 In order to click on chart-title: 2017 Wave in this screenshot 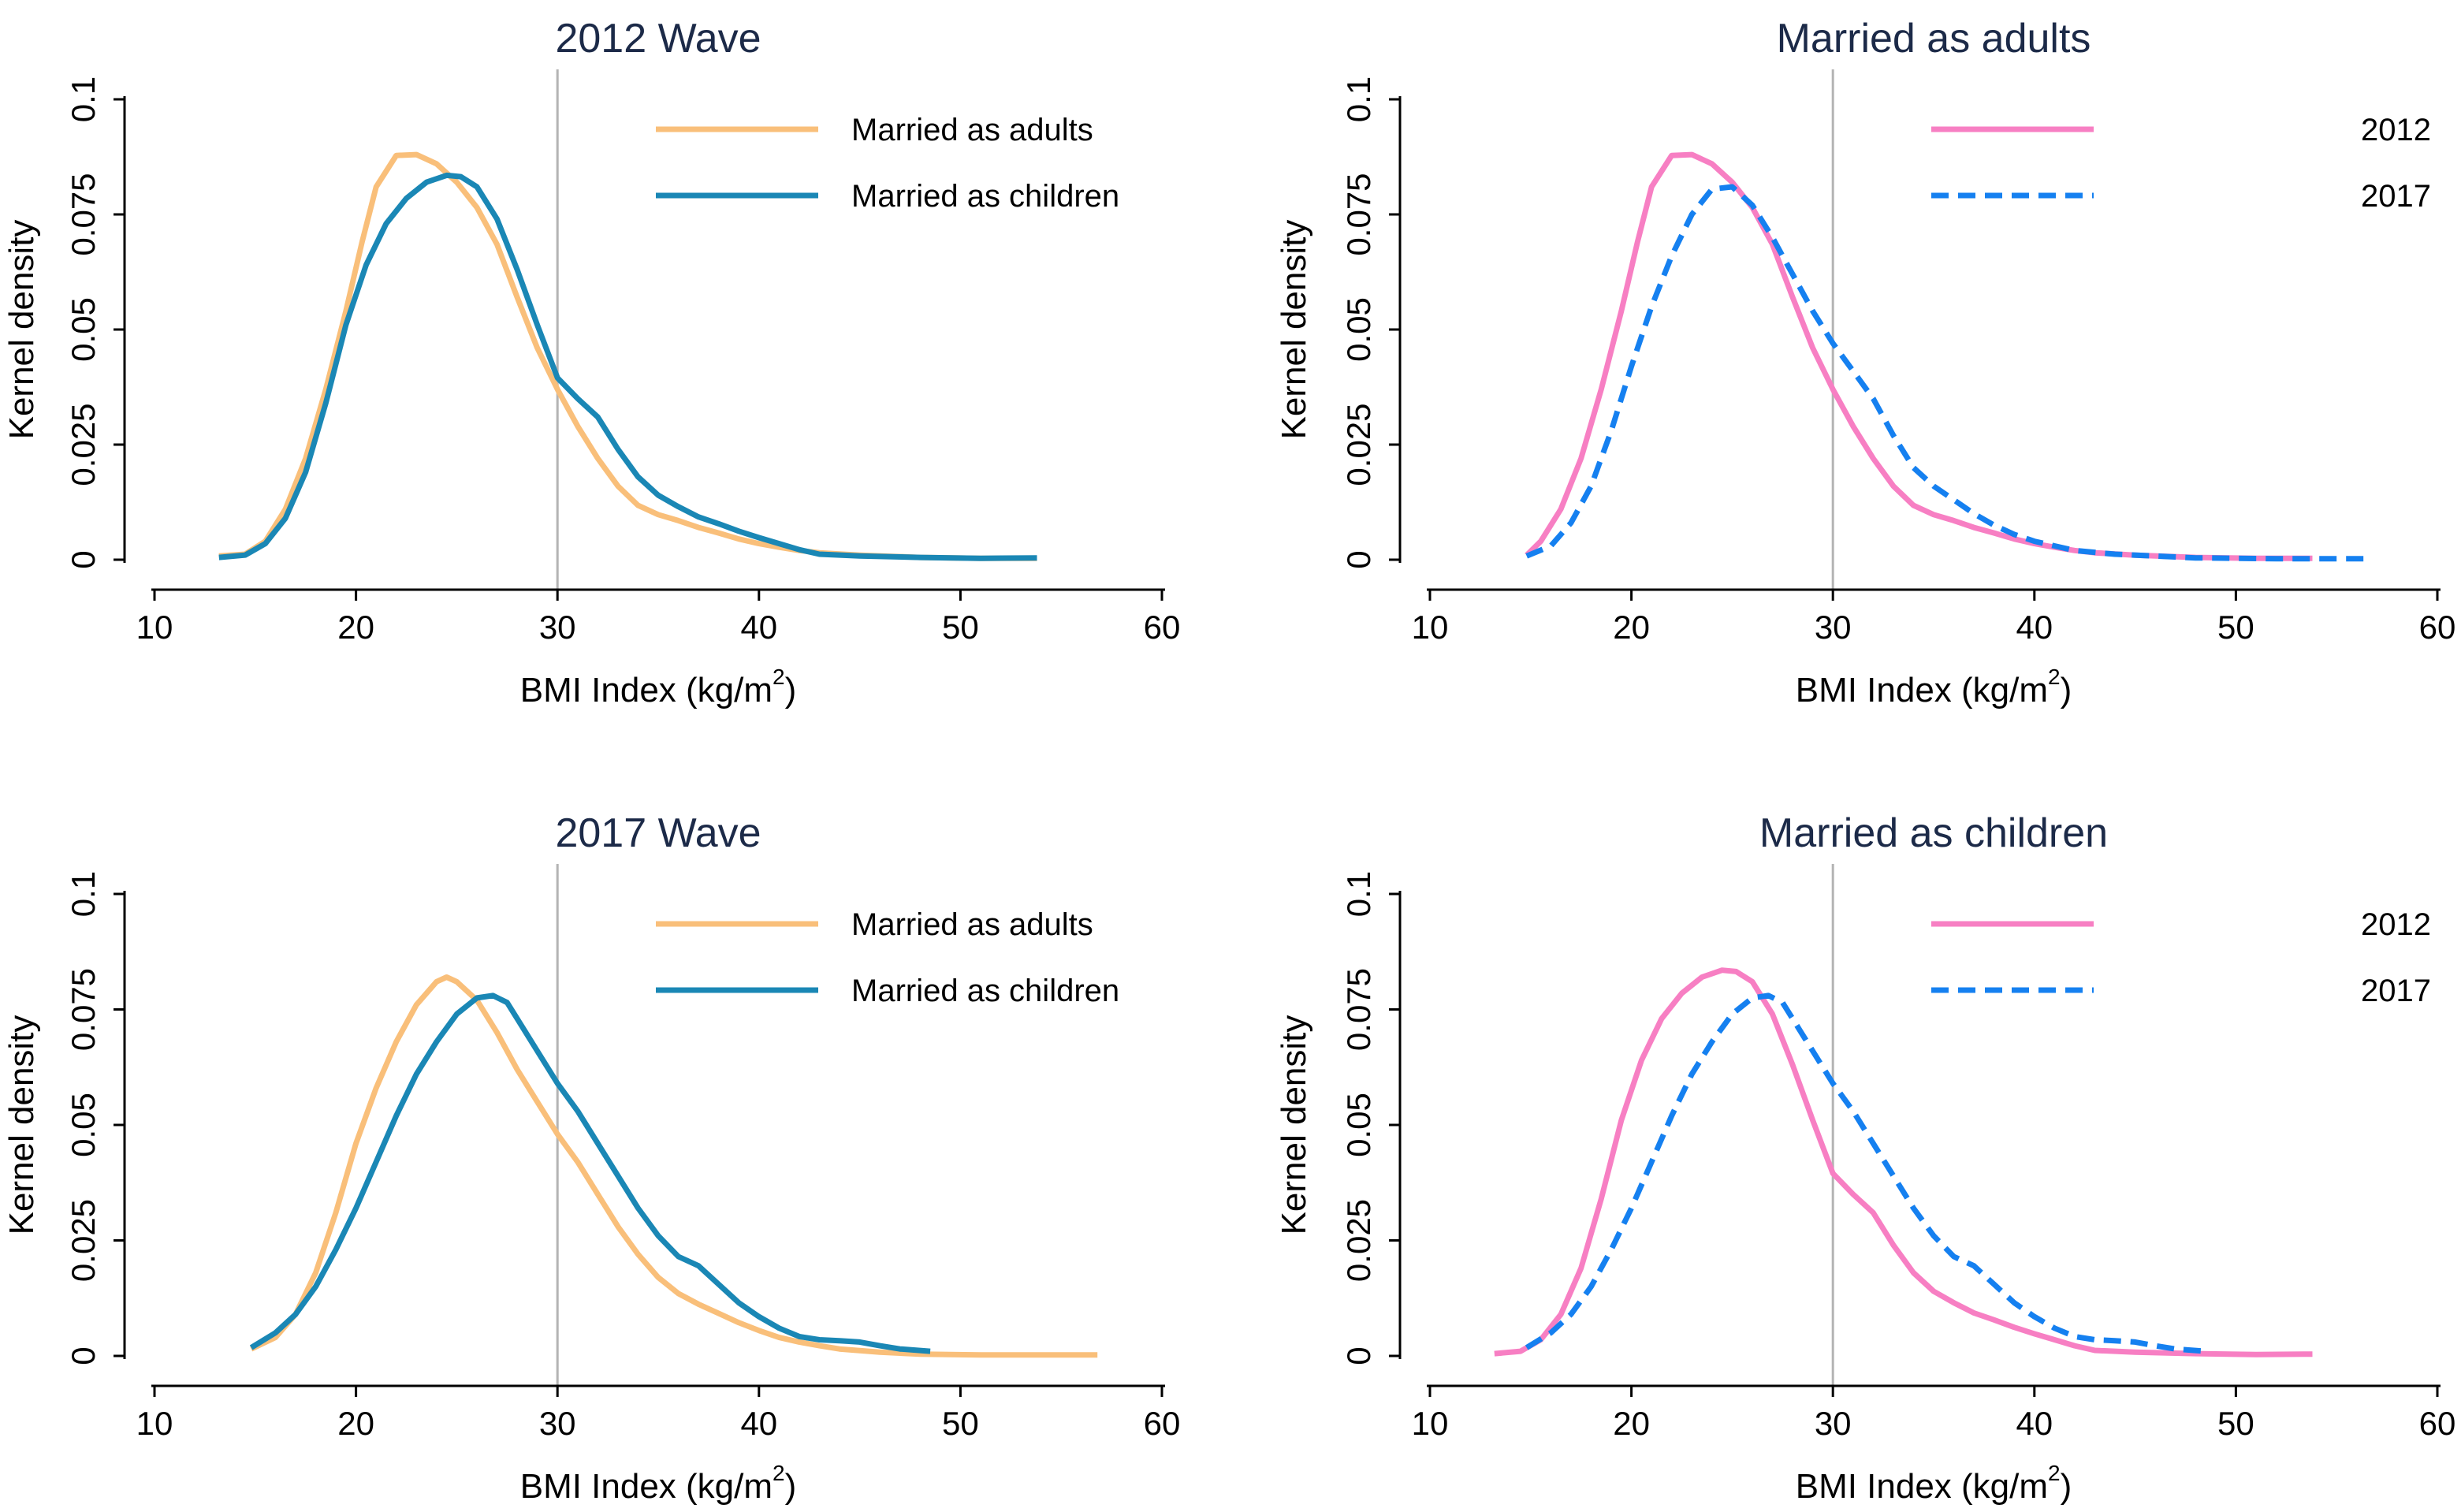, I will do `click(658, 833)`.